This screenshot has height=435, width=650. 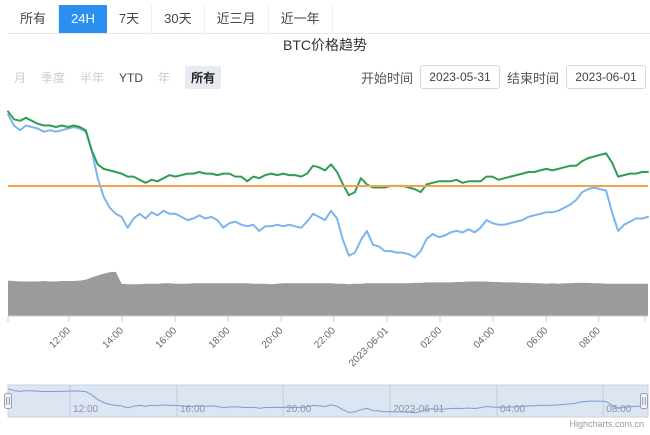 What do you see at coordinates (203, 77) in the screenshot?
I see `range-button-all: 所有` at bounding box center [203, 77].